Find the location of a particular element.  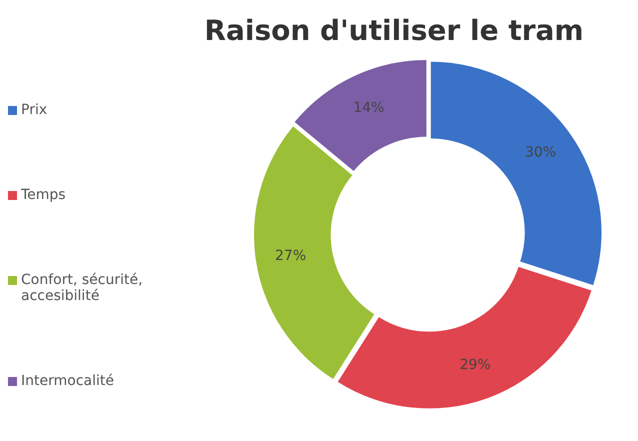

legend-label: Intermocalité is located at coordinates (68, 380).